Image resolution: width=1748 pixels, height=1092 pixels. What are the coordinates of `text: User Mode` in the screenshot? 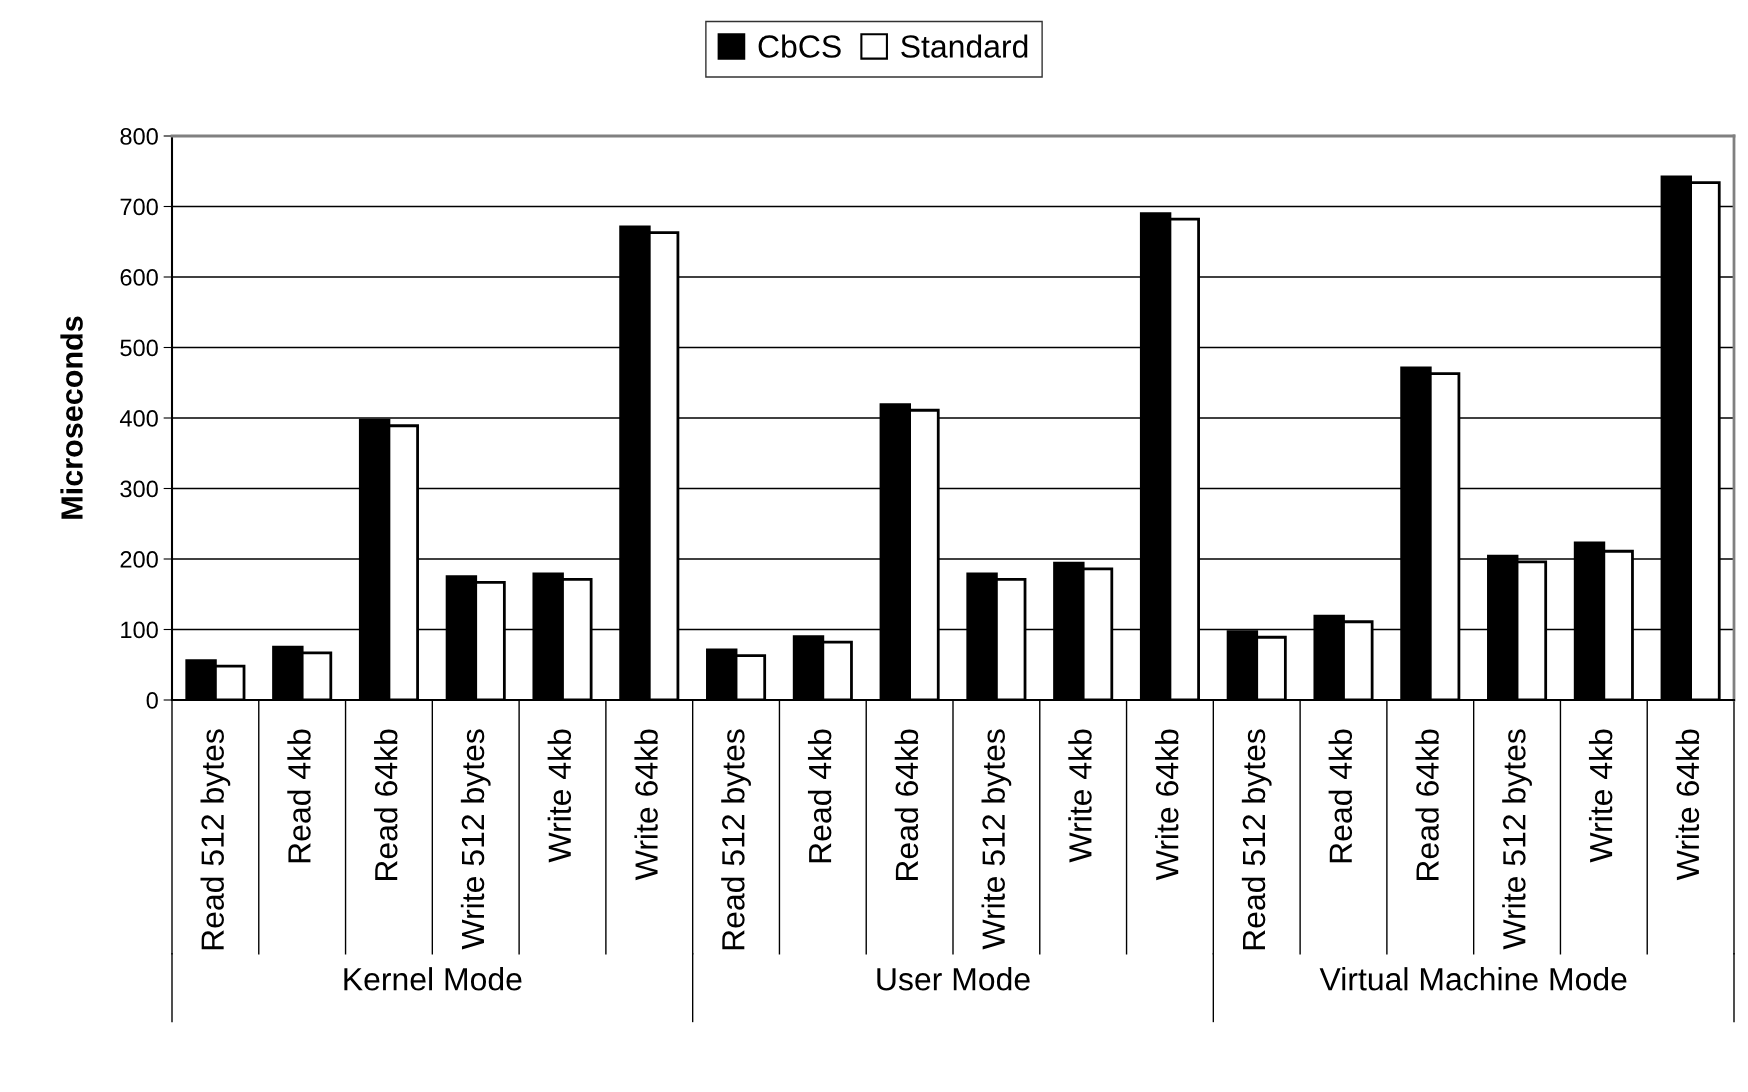 It's located at (953, 979).